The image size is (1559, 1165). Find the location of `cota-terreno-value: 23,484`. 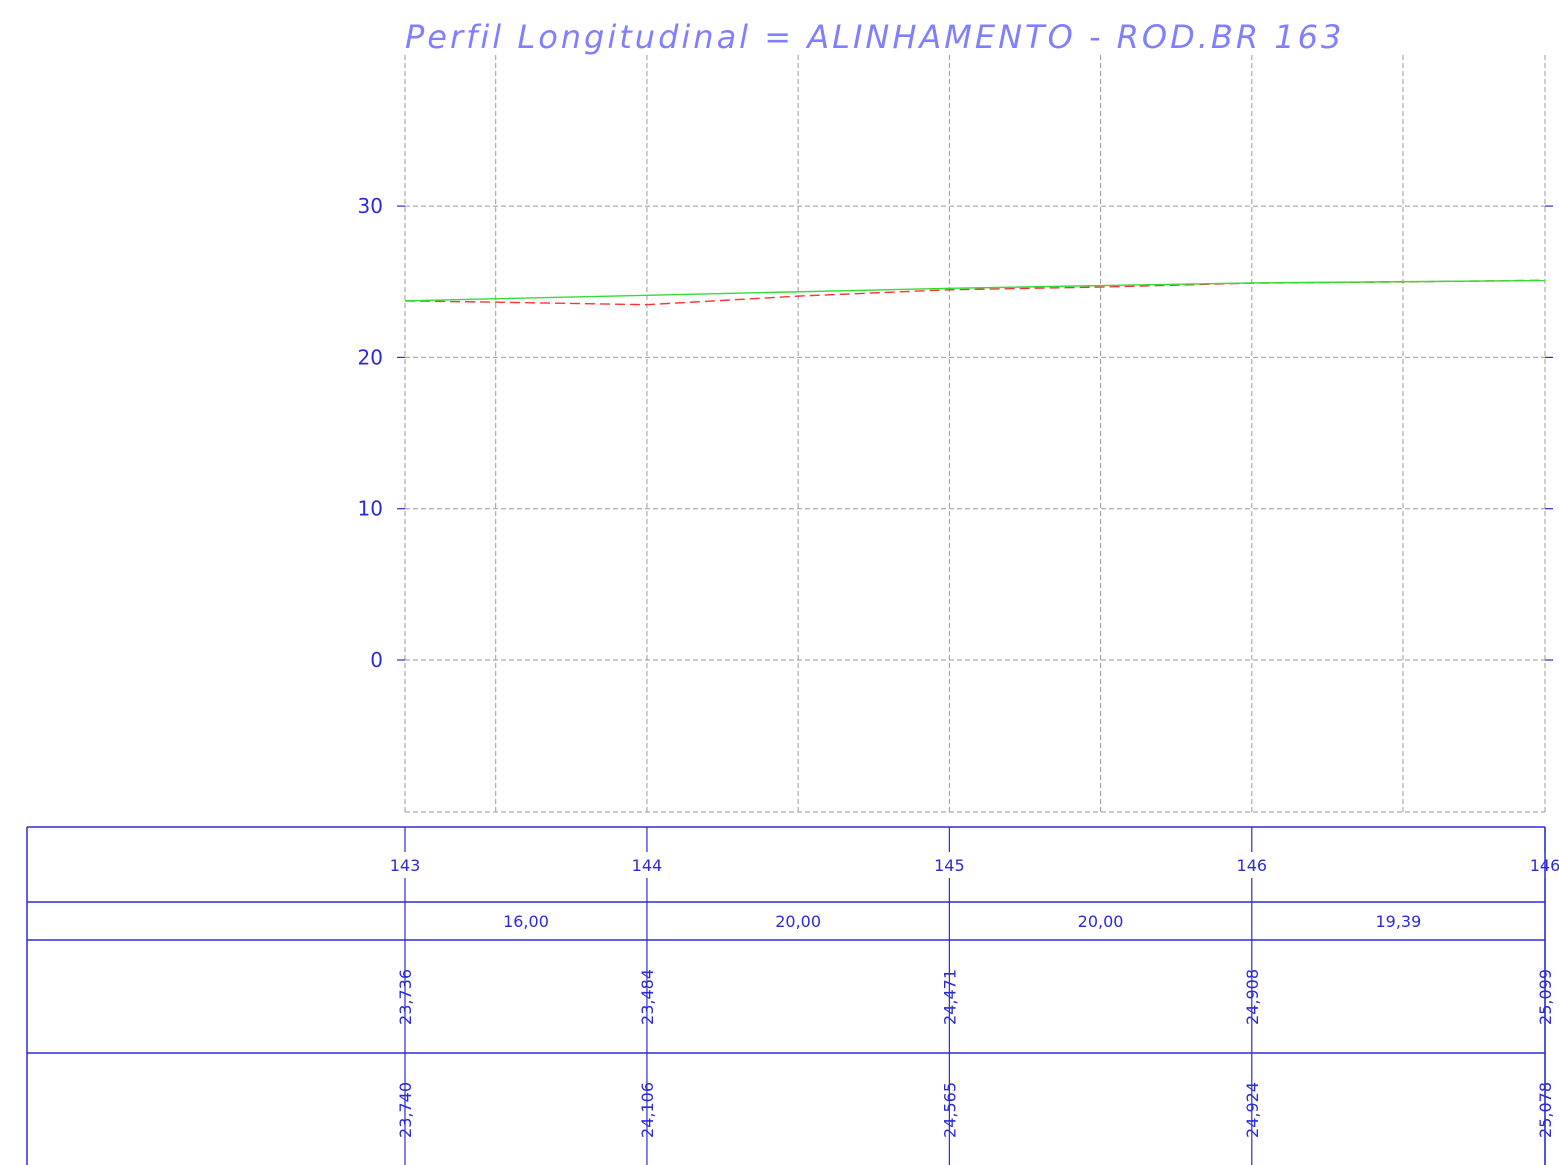

cota-terreno-value: 23,484 is located at coordinates (647, 997).